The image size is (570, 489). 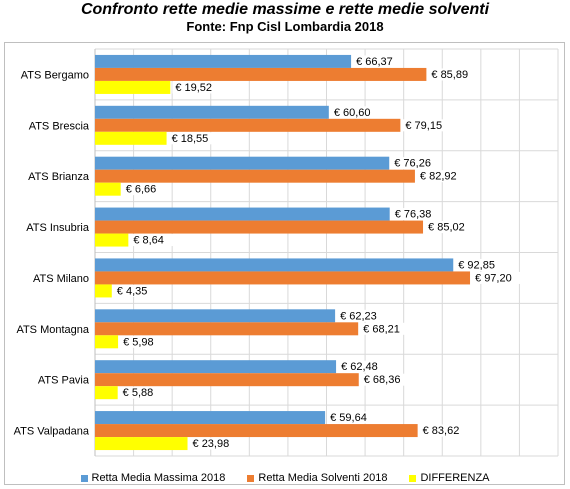 I want to click on category-label: ATS Montagna, so click(x=52, y=330).